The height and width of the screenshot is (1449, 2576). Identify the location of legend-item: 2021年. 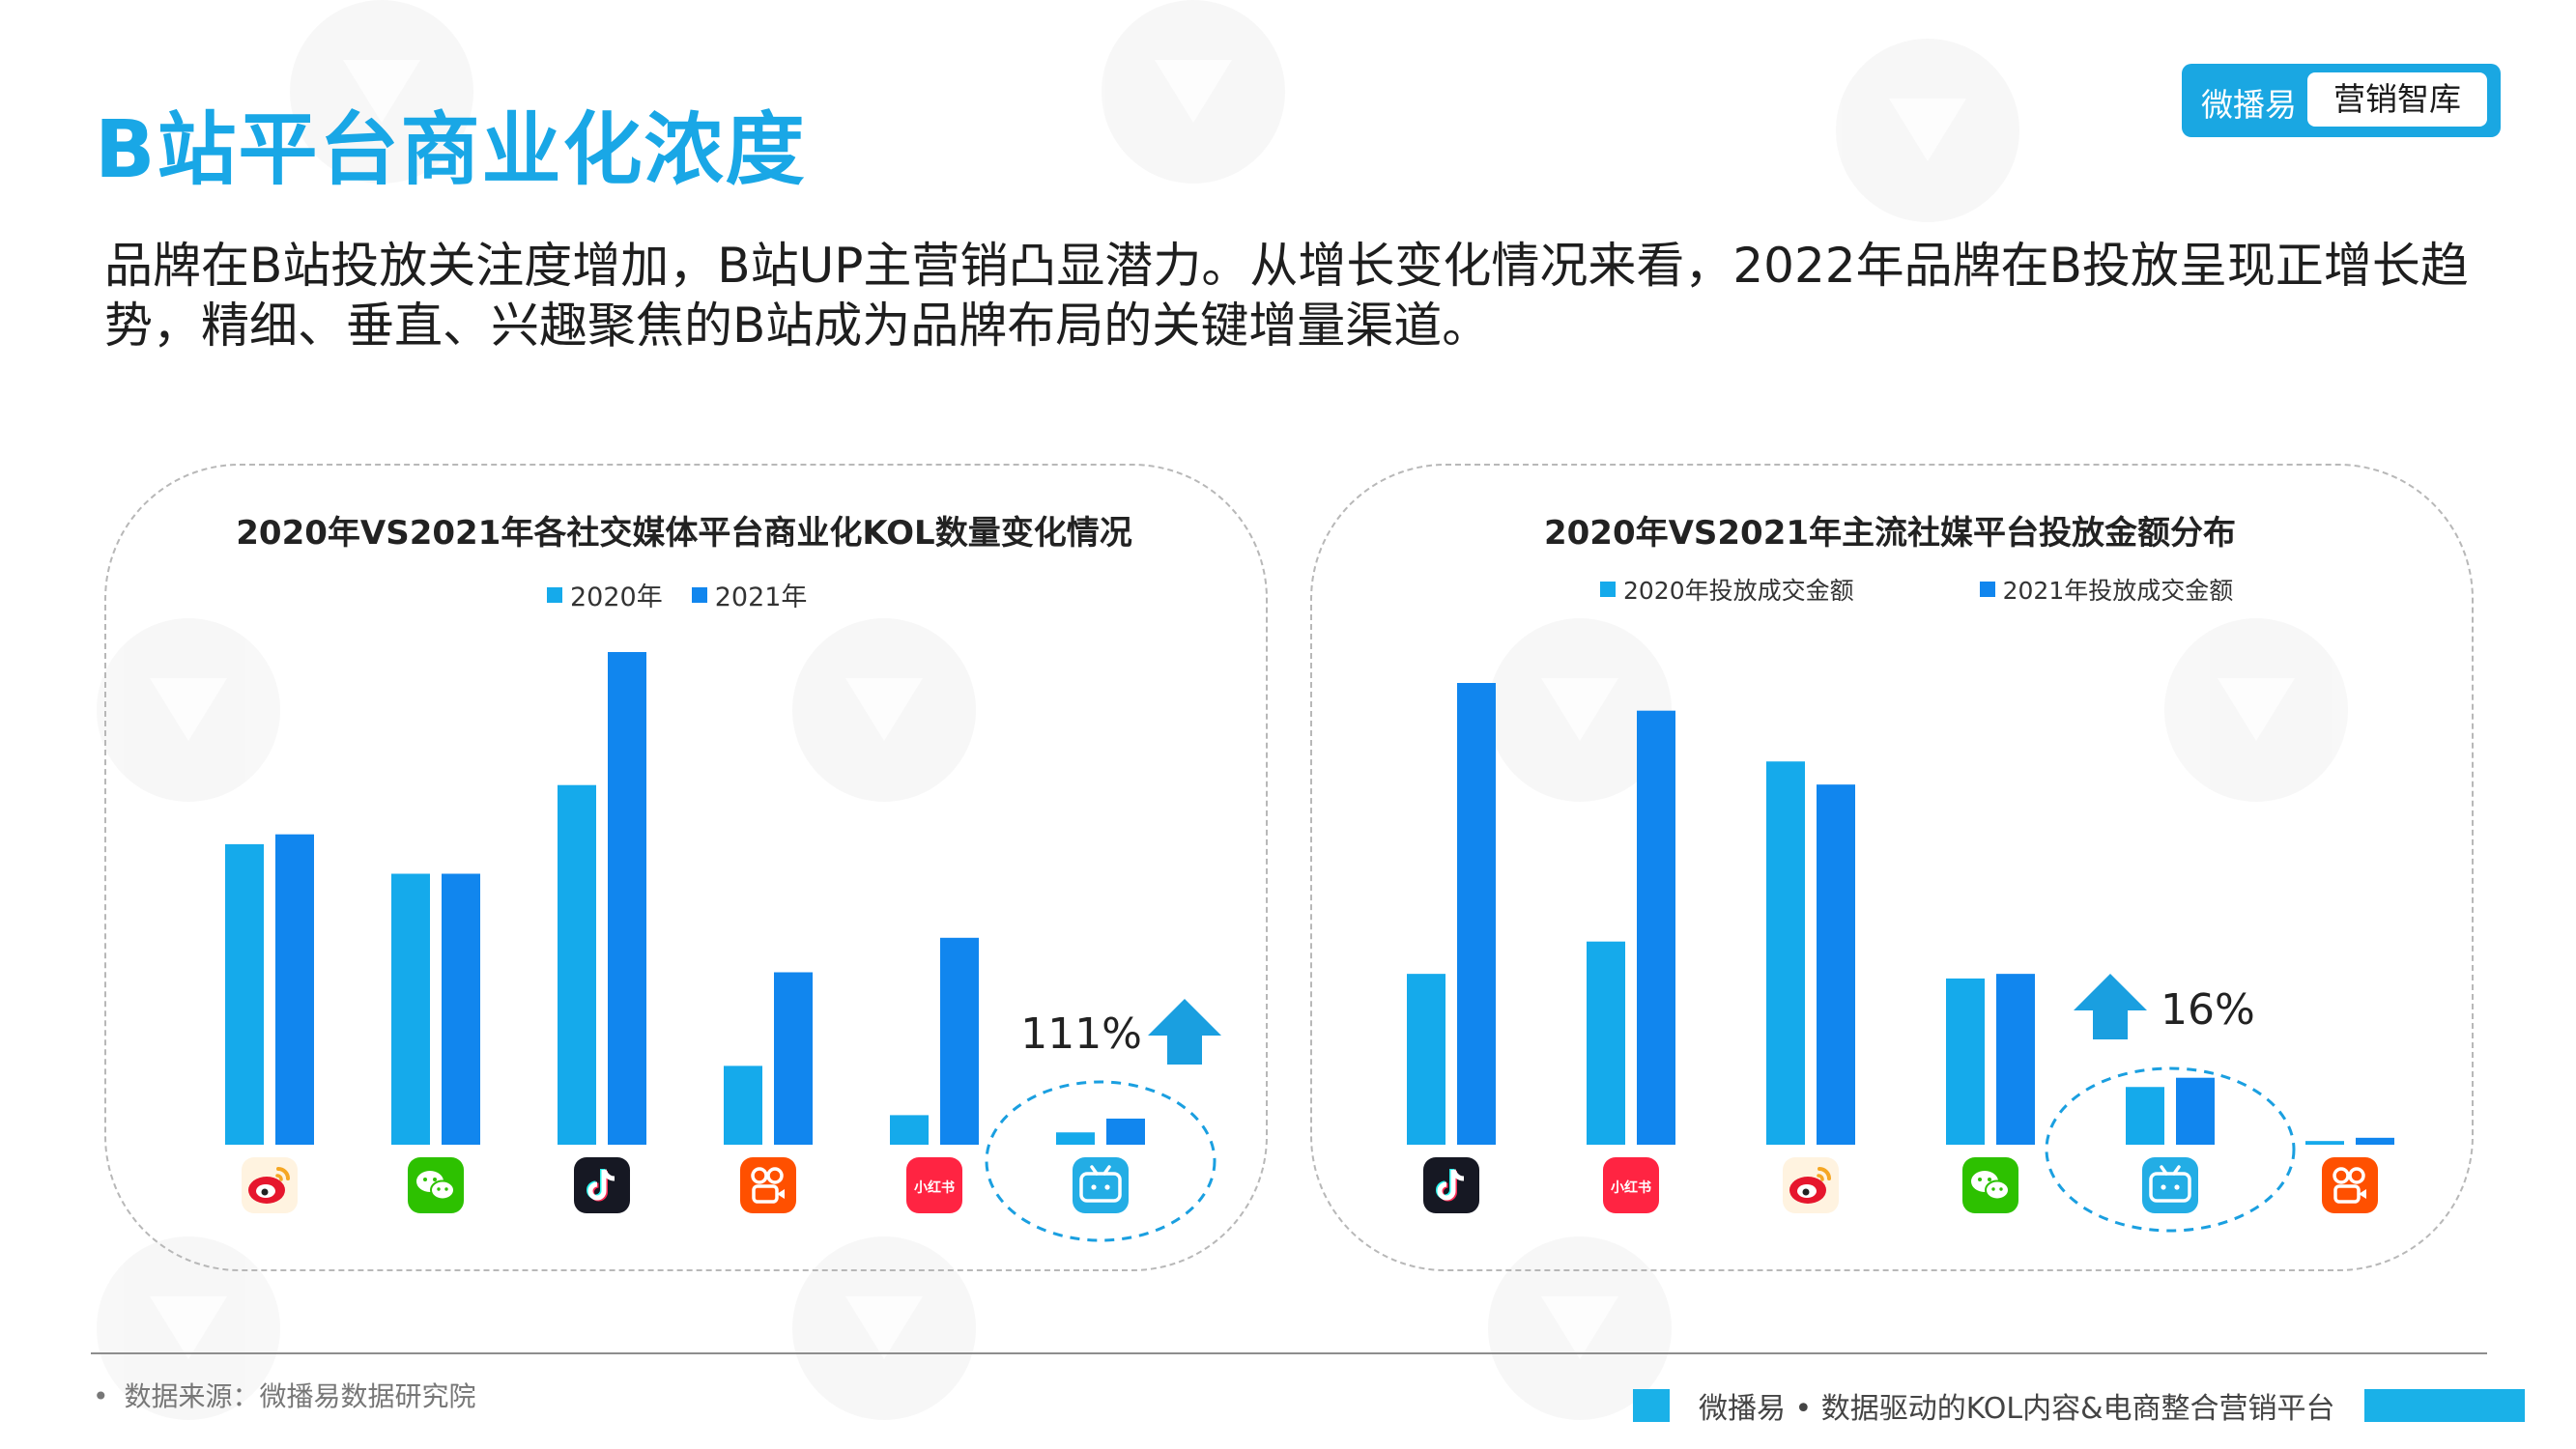
(750, 594).